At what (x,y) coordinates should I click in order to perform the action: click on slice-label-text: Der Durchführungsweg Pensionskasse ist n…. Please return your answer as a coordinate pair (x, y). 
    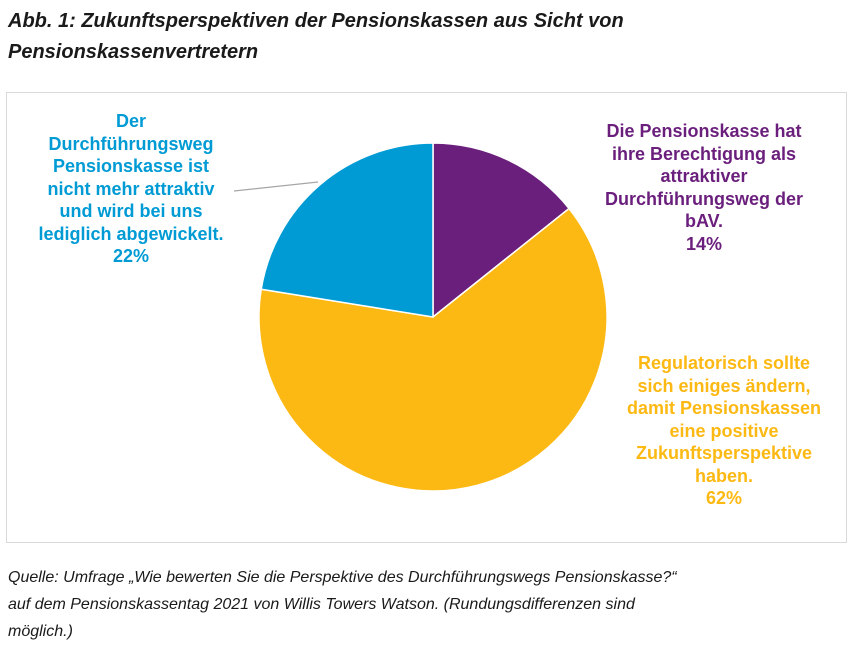
    Looking at the image, I should click on (131, 177).